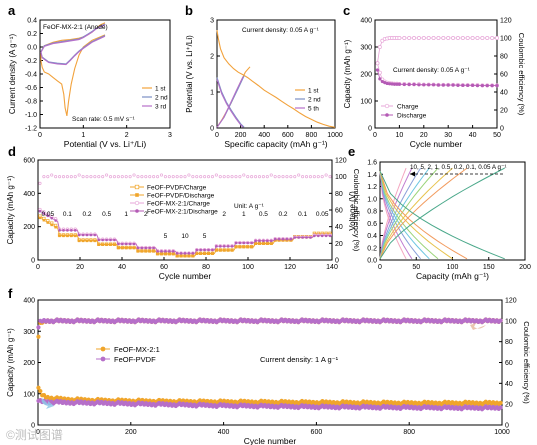 This screenshot has width=537, height=445. I want to click on d-x-tick-label: 140, so click(332, 267).